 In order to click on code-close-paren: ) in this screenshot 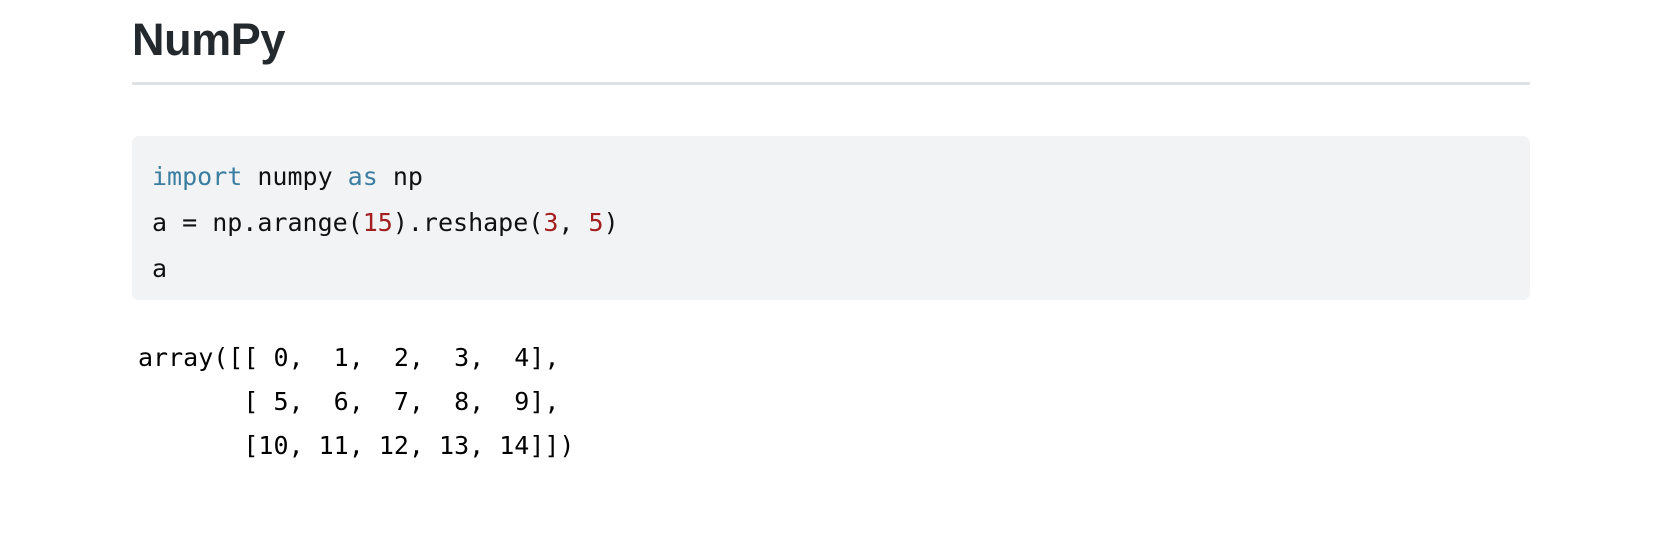, I will do `click(611, 222)`.